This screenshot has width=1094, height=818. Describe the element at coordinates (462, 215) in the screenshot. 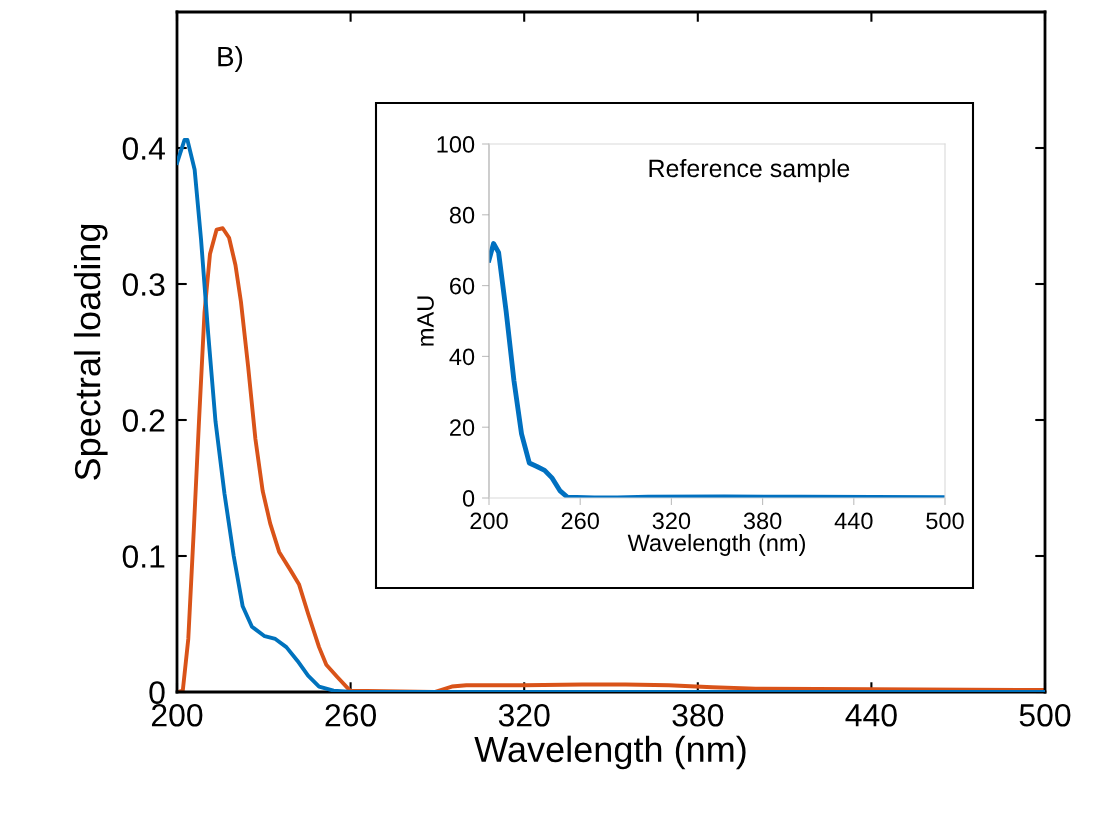

I see `y-tick-label: 80` at that location.